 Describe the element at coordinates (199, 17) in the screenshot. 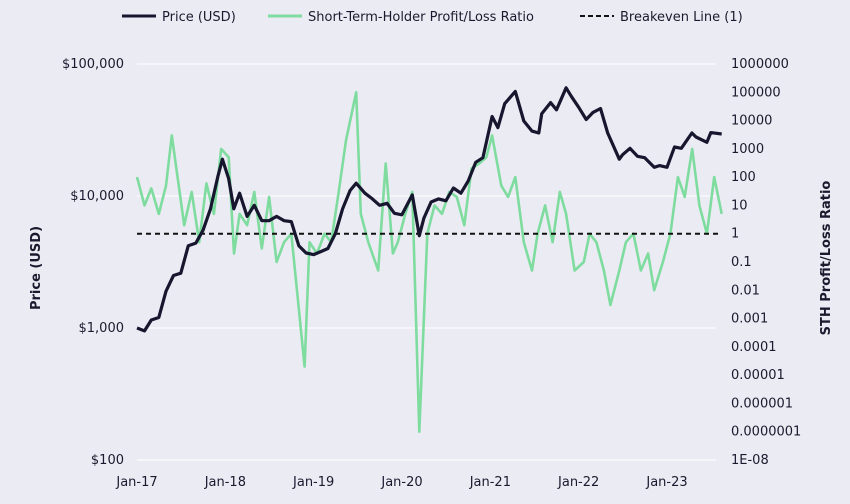

I see `legend-label: Price (USD)` at that location.